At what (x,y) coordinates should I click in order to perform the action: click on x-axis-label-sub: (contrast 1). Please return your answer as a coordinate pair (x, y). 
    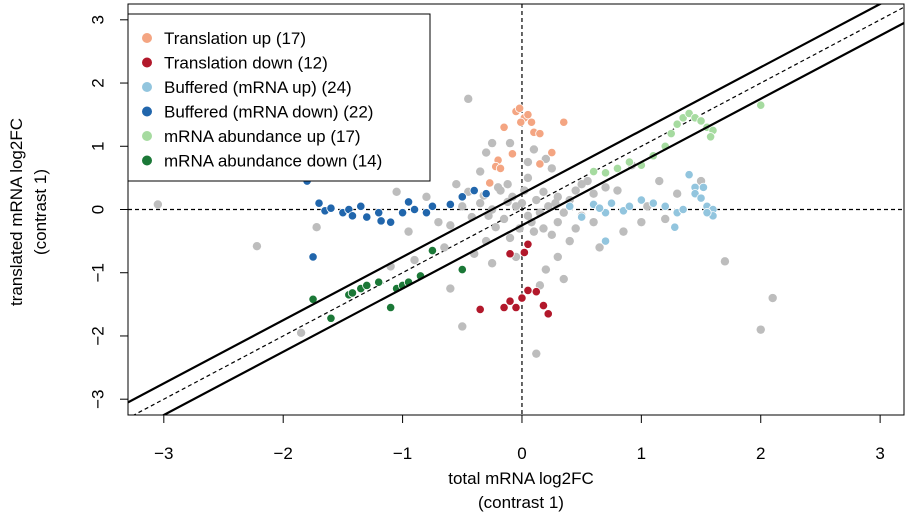
    Looking at the image, I should click on (521, 502).